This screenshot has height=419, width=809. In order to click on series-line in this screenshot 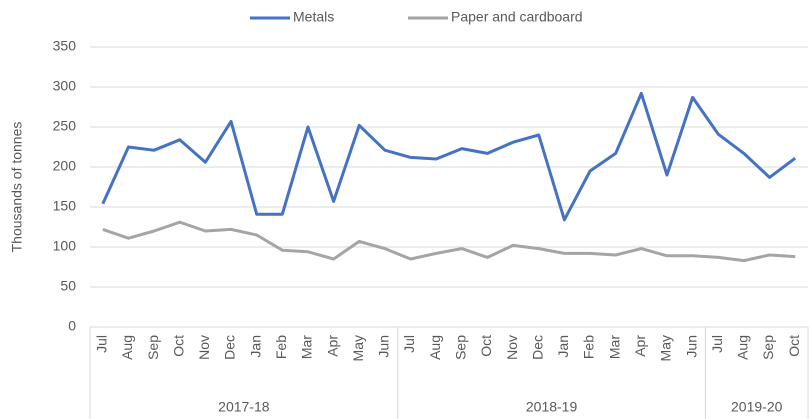, I will do `click(449, 241)`.